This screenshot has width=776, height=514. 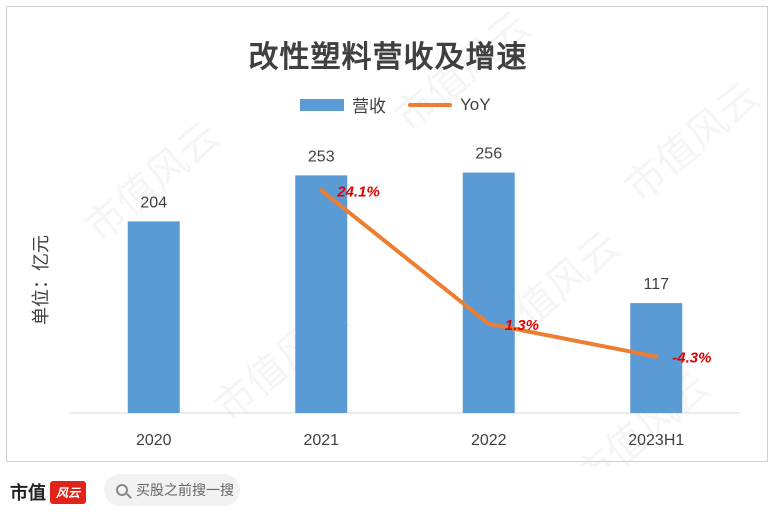 What do you see at coordinates (656, 440) in the screenshot?
I see `x-tick-label: 2023H1` at bounding box center [656, 440].